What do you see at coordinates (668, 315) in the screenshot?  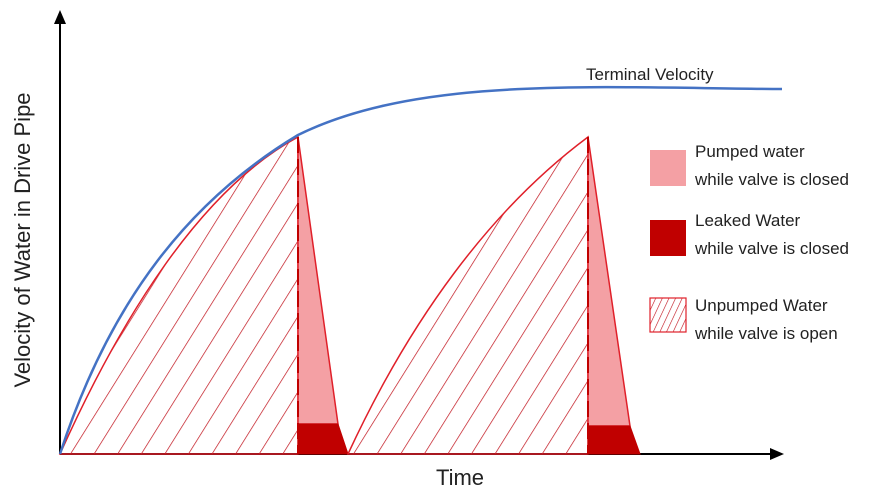 I see `legend-swatch-unpumped` at bounding box center [668, 315].